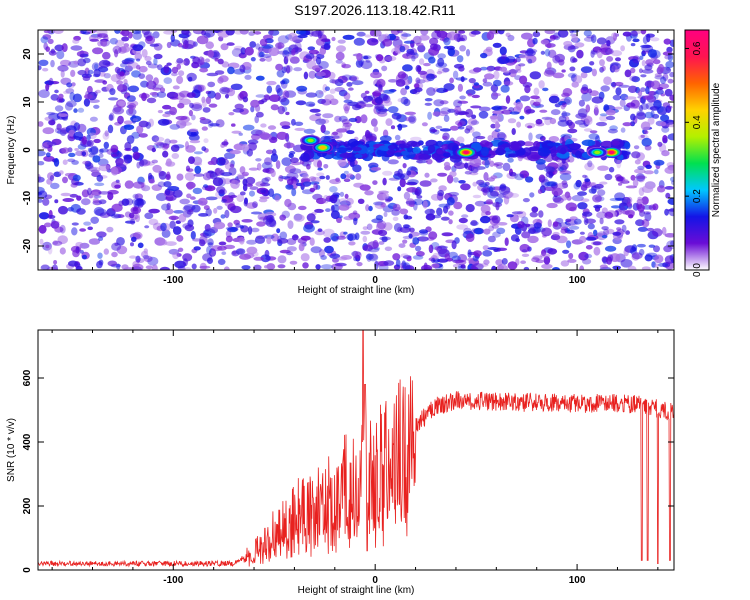  Describe the element at coordinates (322, 147) in the screenshot. I see `hot-spot` at that location.